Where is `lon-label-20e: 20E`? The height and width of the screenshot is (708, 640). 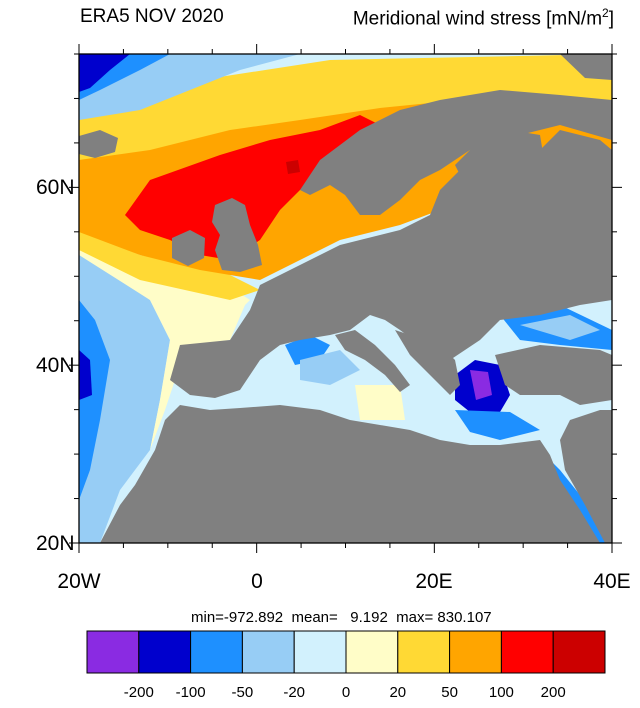 lon-label-20e: 20E is located at coordinates (434, 581).